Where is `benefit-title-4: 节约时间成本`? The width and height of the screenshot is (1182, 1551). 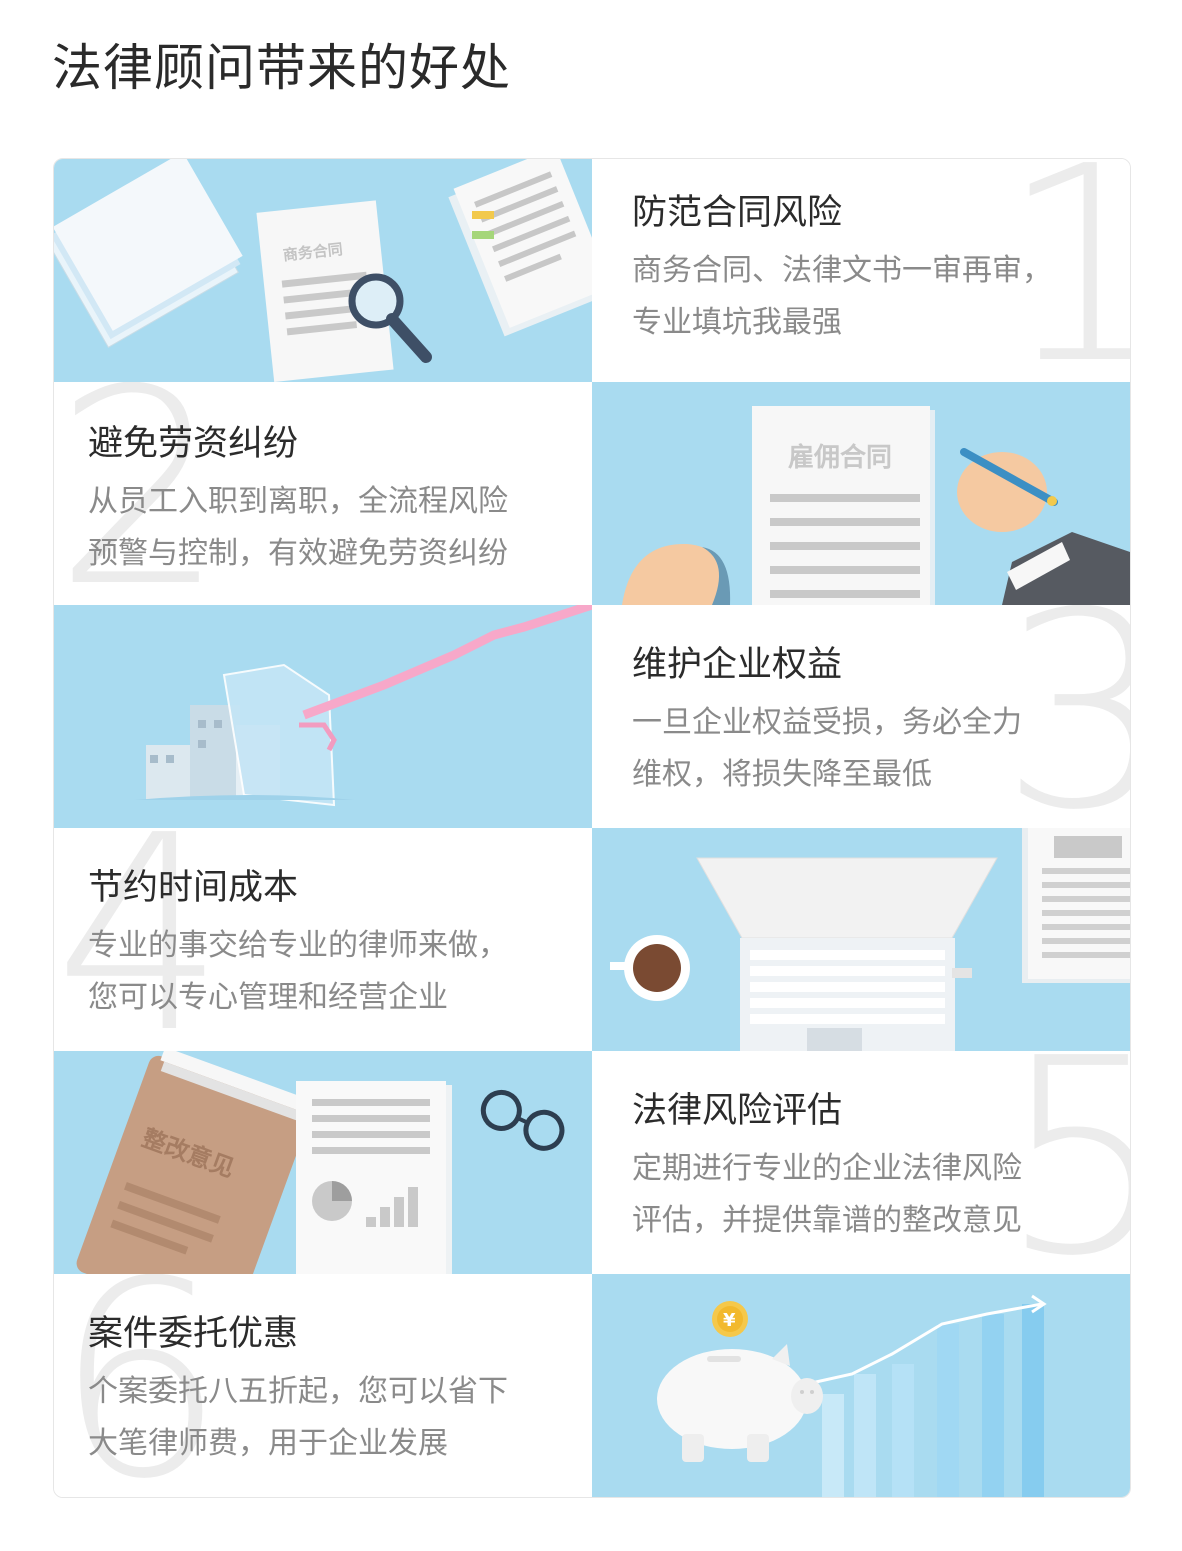
benefit-title-4: 节约时间成本 is located at coordinates (193, 888).